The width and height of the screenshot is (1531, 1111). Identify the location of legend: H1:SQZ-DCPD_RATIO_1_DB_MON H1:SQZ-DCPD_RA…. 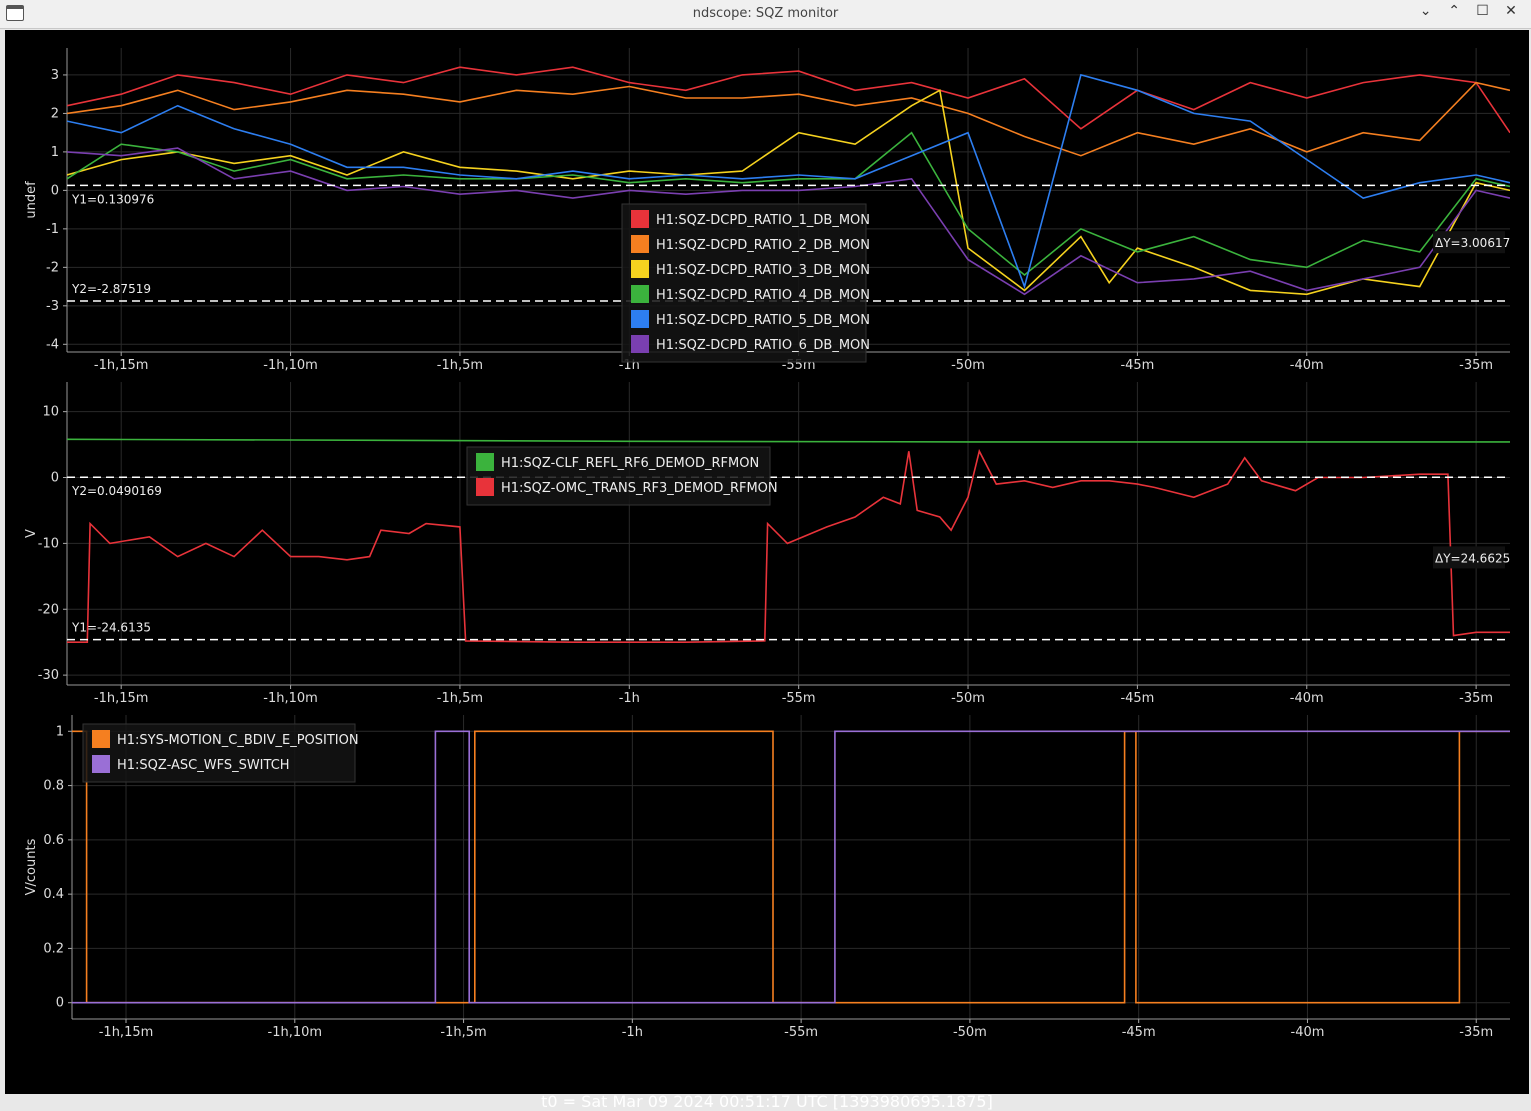
(745, 283).